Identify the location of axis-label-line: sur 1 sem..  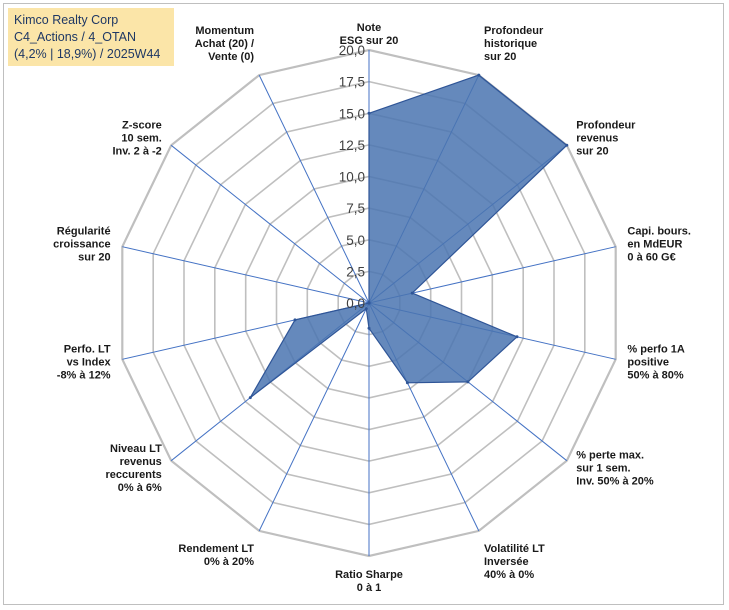
(603, 469).